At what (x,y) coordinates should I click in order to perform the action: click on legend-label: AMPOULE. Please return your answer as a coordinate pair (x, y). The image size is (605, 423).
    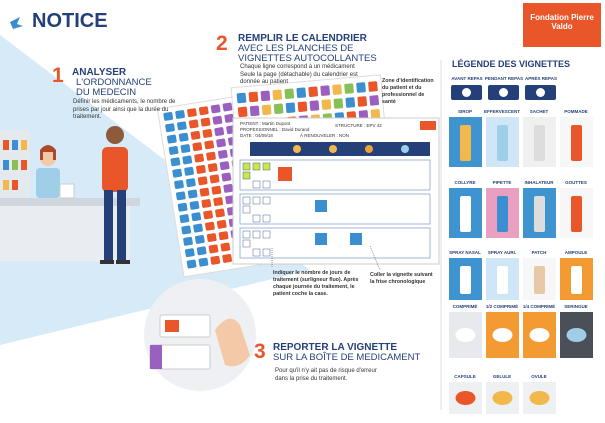
    Looking at the image, I should click on (576, 252).